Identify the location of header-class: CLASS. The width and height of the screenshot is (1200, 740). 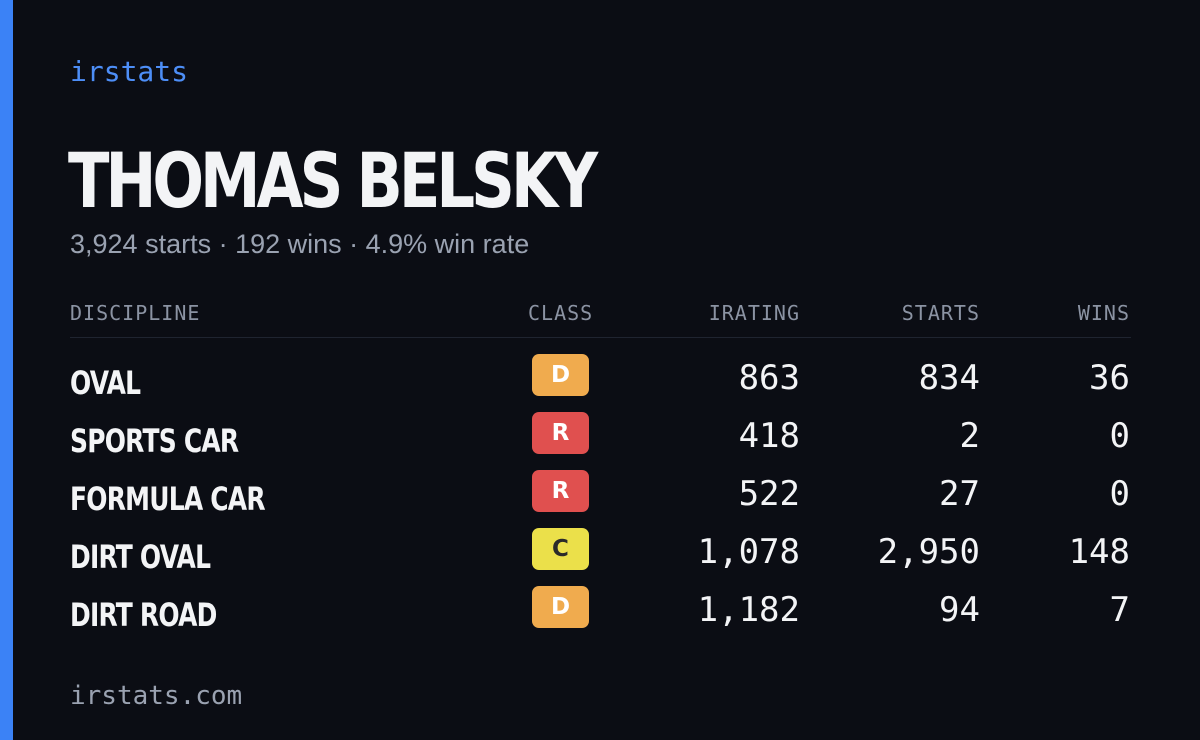
(561, 313).